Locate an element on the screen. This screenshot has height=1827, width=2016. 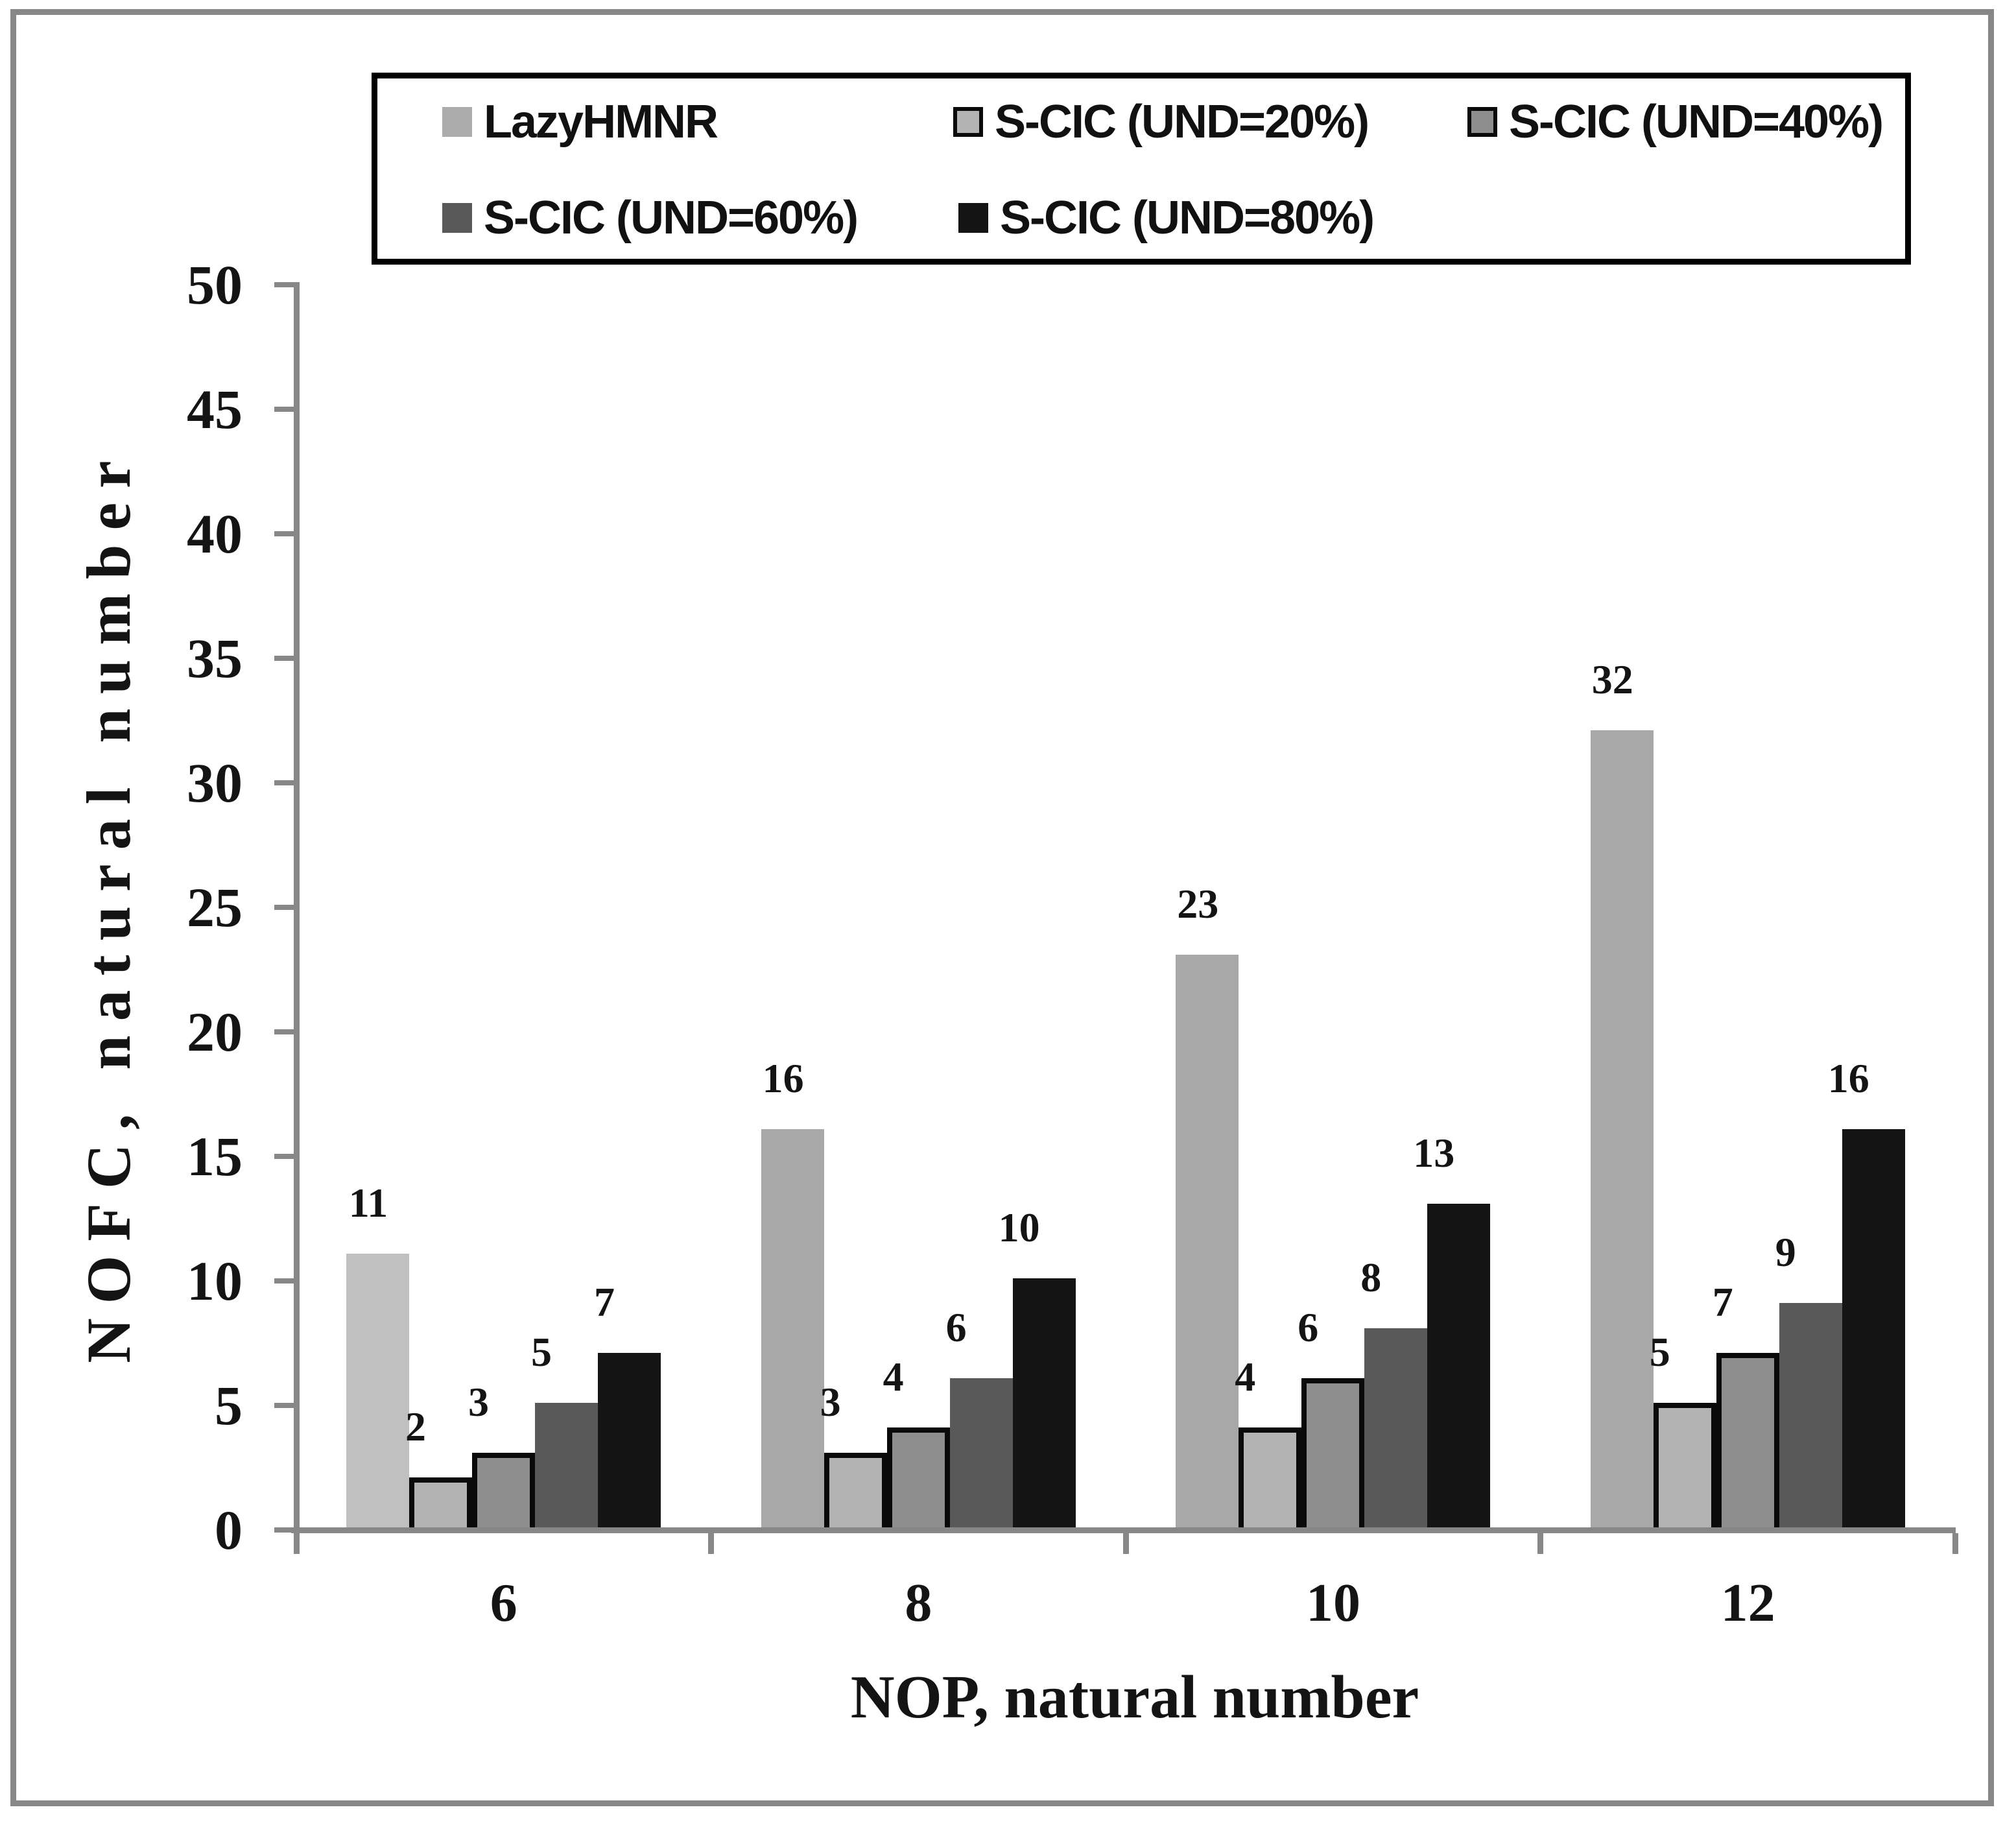
legend-item-s-cic-und-60: S-CIC (UND=60%) is located at coordinates (650, 218).